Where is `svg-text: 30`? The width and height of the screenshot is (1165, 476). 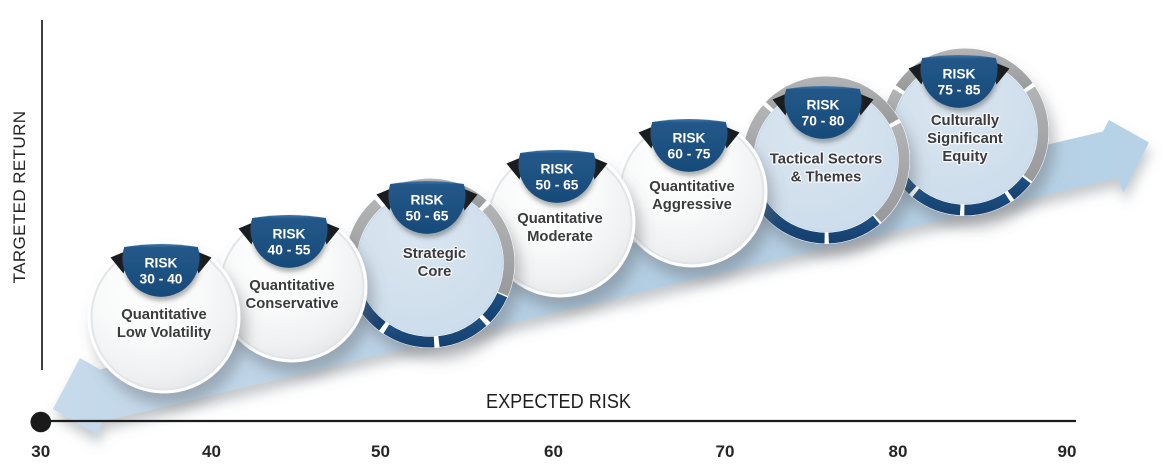
svg-text: 30 is located at coordinates (40, 451).